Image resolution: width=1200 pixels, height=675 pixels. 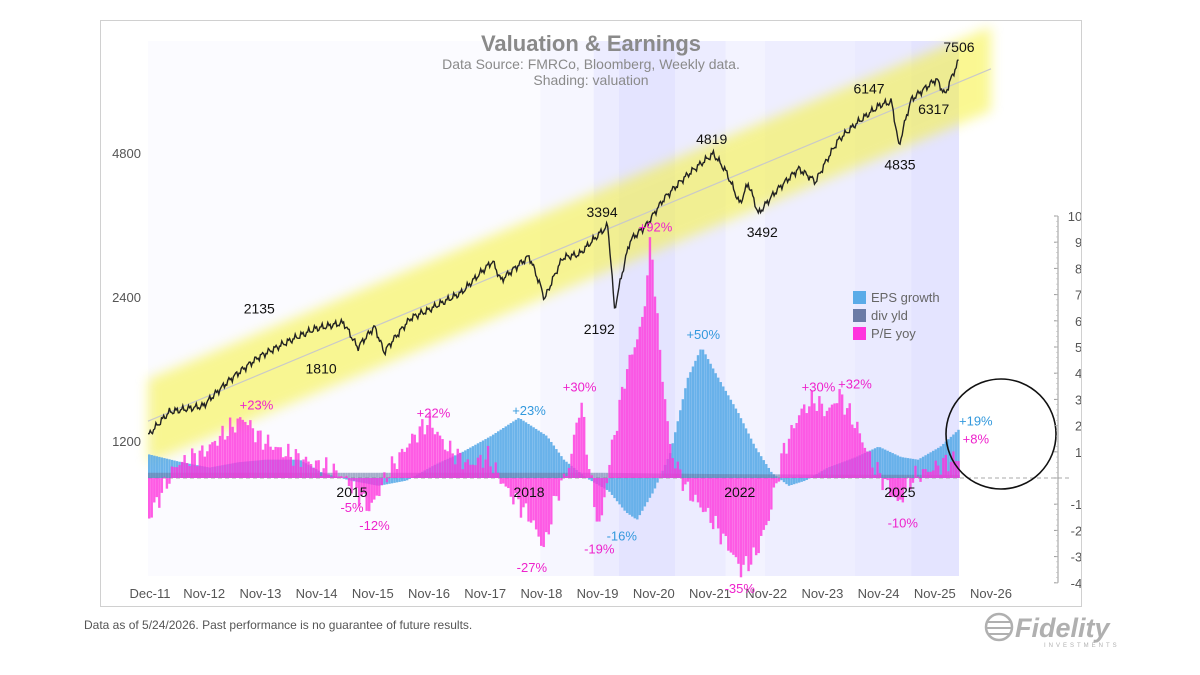 I want to click on fidelity-globe-icon, so click(x=999, y=627).